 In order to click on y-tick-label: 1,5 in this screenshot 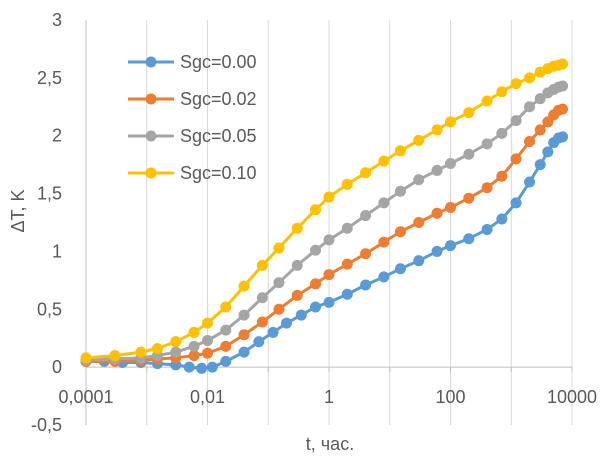, I will do `click(49, 194)`.